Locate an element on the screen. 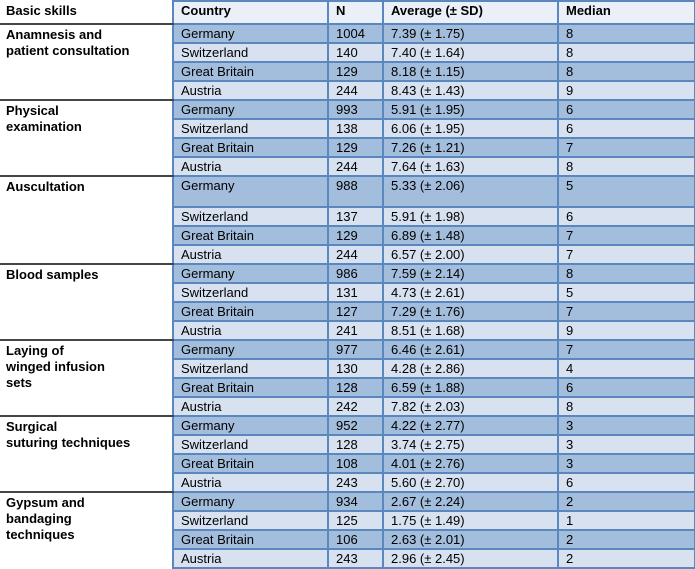  skill-cell: Blood samples is located at coordinates (86, 302).